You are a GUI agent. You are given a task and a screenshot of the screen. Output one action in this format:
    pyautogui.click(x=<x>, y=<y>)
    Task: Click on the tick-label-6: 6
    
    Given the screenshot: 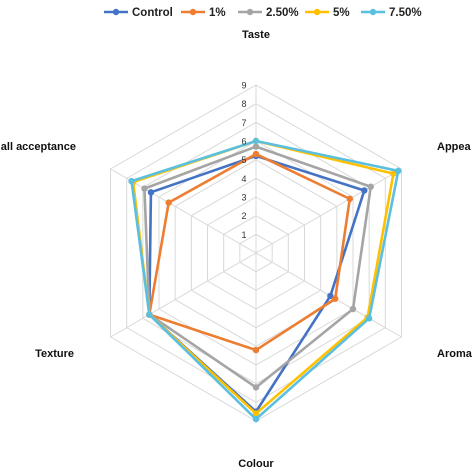 What is the action you would take?
    pyautogui.click(x=243, y=142)
    